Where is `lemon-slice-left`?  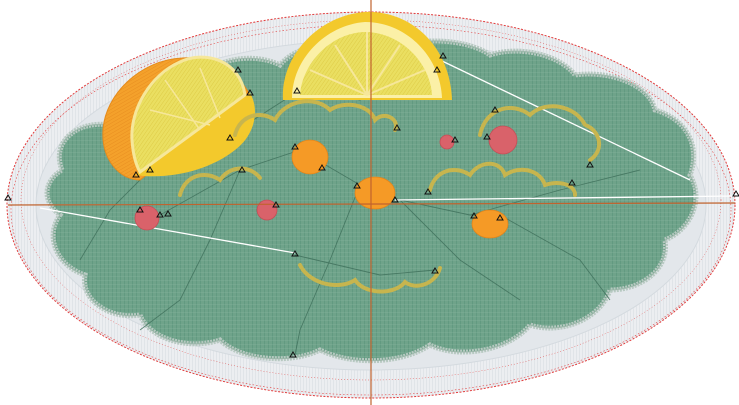 lemon-slice-left is located at coordinates (192, 116).